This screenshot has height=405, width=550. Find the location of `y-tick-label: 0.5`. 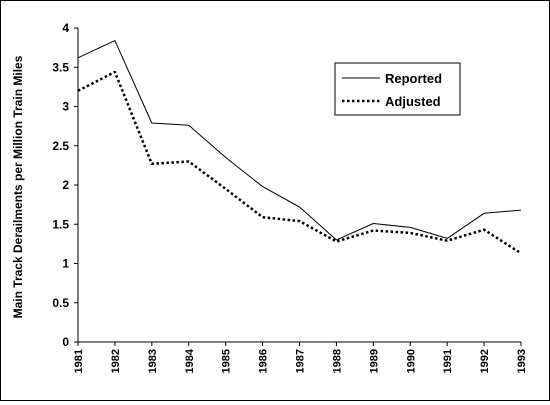

y-tick-label: 0.5 is located at coordinates (60, 303).